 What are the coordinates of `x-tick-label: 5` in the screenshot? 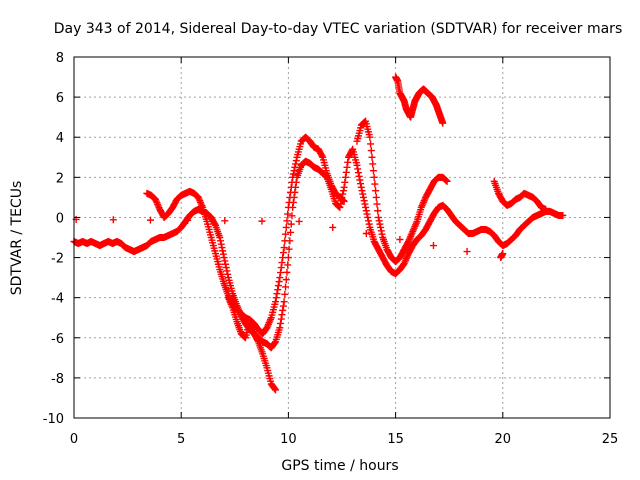 It's located at (181, 439).